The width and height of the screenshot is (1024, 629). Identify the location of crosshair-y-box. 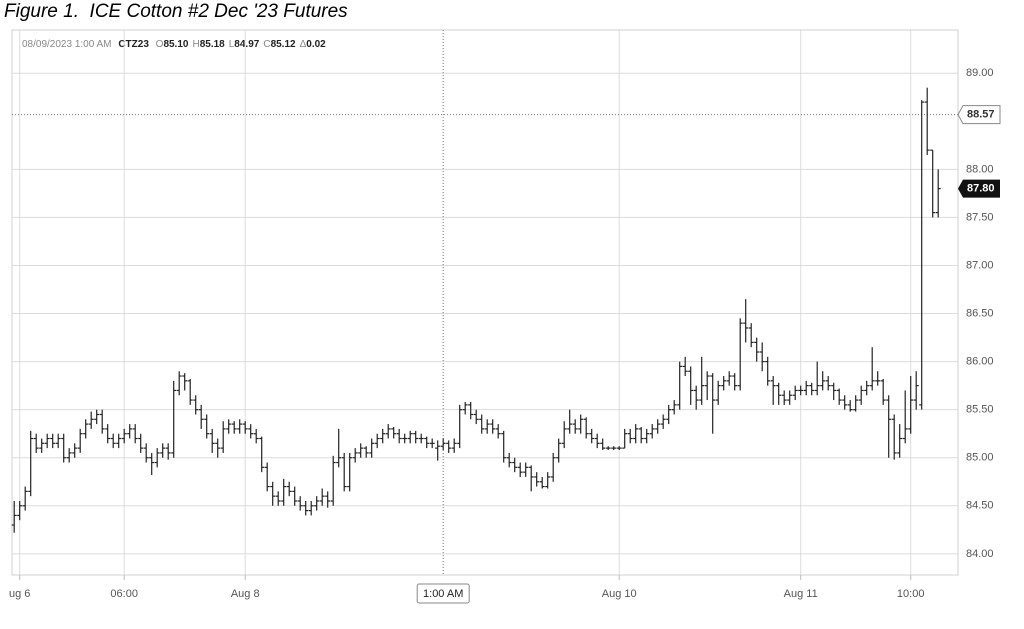
(979, 115).